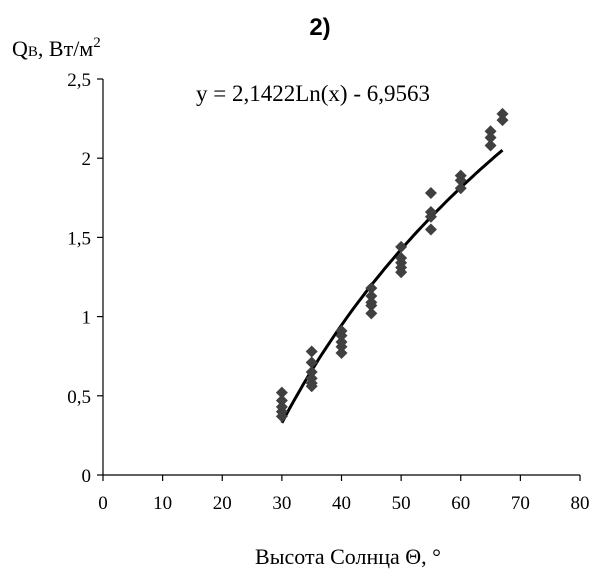 This screenshot has width=597, height=577. I want to click on y-tick-label: 0,5, so click(79, 397).